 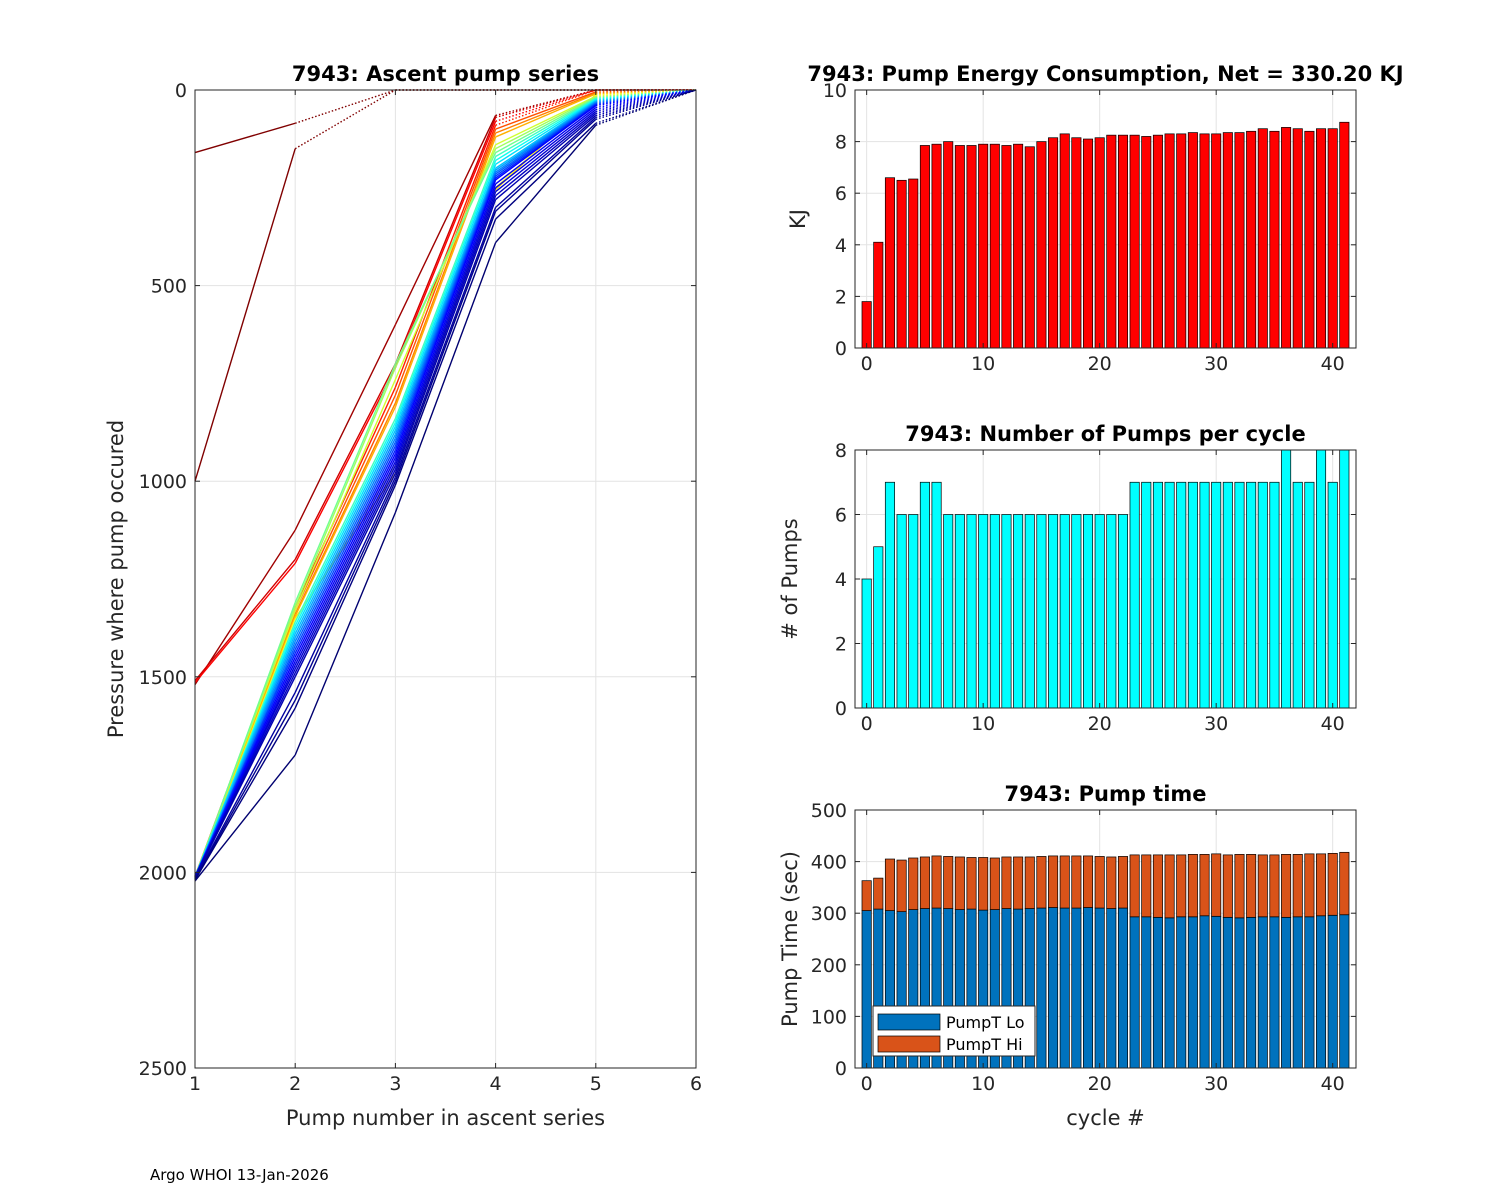 I want to click on x-tick-label: 40, so click(x=1333, y=1084).